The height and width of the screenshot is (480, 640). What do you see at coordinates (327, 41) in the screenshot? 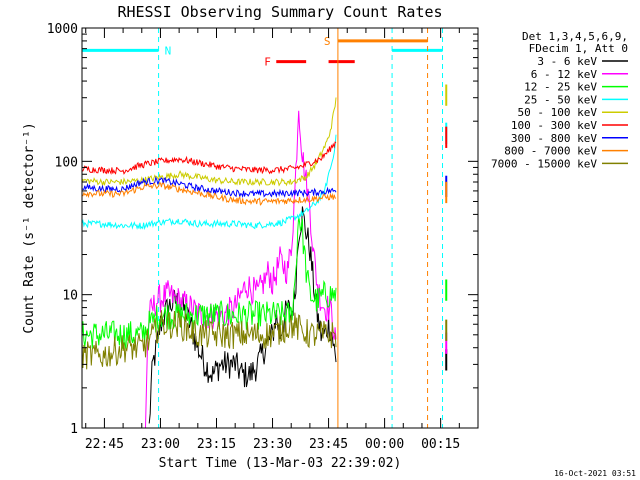
I see `flag-s-label: S` at bounding box center [327, 41].